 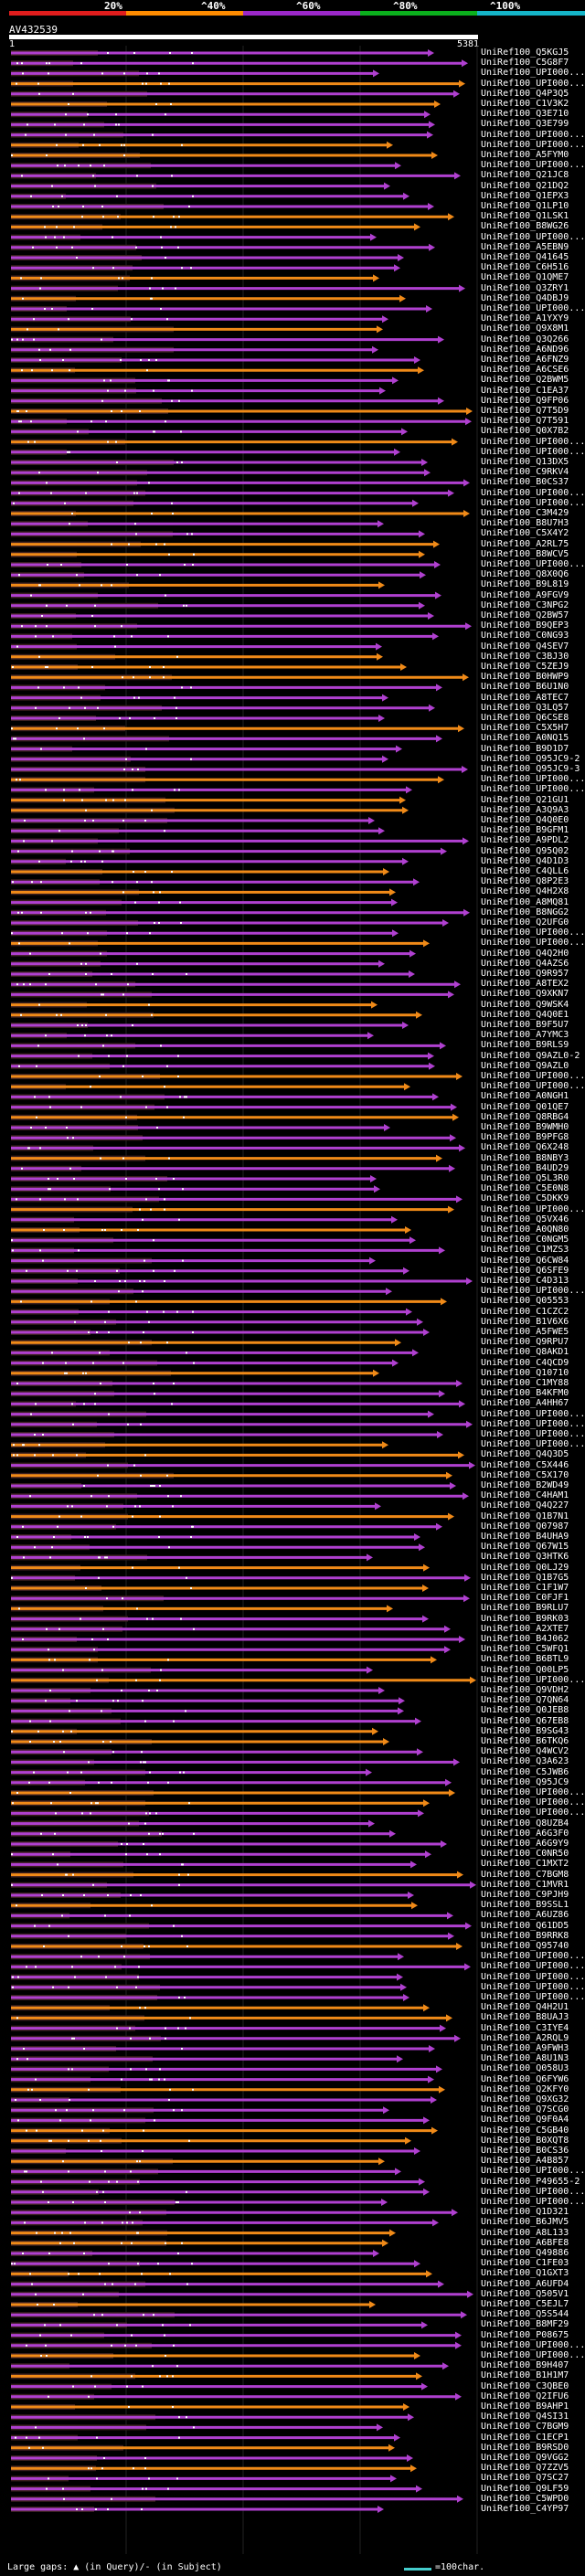 I want to click on hit-label: UniRef100_Q41645, so click(x=525, y=257).